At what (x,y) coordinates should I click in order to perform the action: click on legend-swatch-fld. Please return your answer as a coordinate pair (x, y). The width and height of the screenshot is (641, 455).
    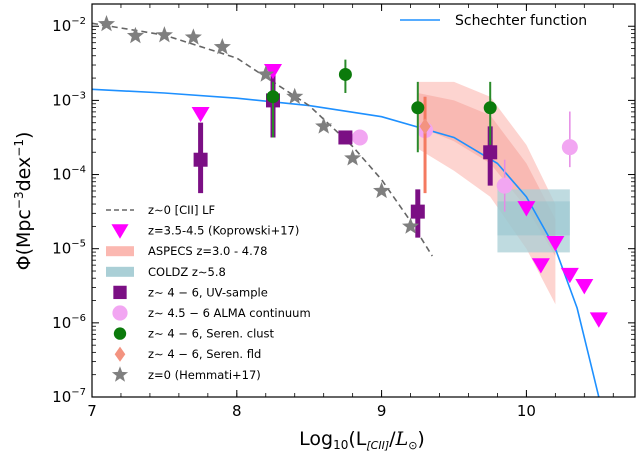
    Looking at the image, I should click on (120, 354).